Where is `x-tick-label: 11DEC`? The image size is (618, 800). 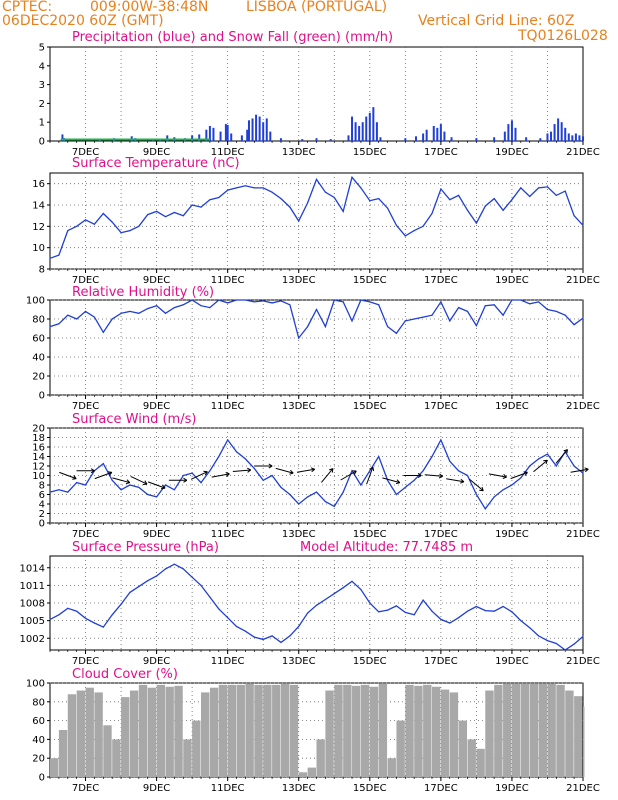 x-tick-label: 11DEC is located at coordinates (228, 534).